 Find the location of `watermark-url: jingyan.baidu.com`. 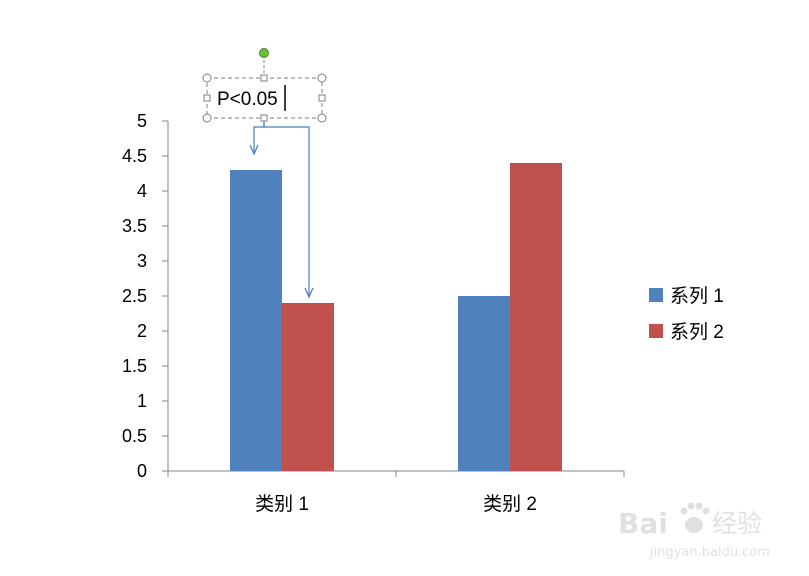

watermark-url: jingyan.baidu.com is located at coordinates (709, 552).